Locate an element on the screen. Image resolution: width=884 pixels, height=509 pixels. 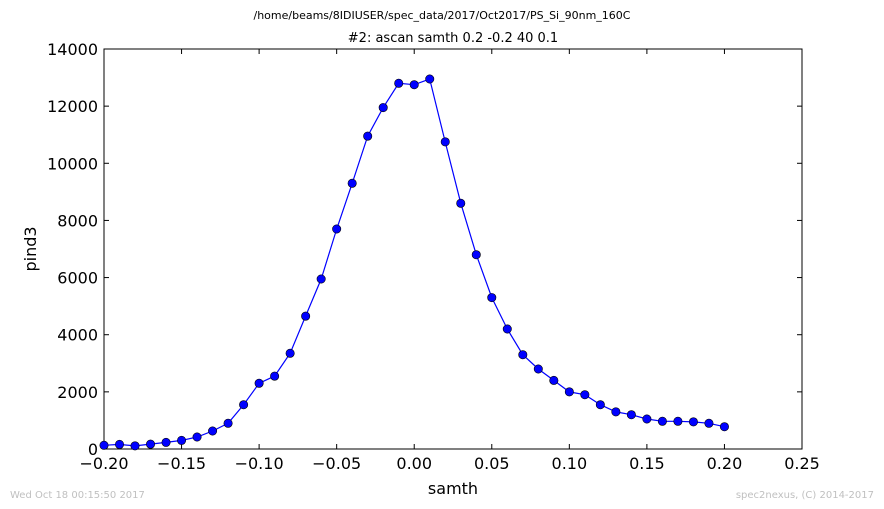
x-tick-label: 0.20 is located at coordinates (725, 463).